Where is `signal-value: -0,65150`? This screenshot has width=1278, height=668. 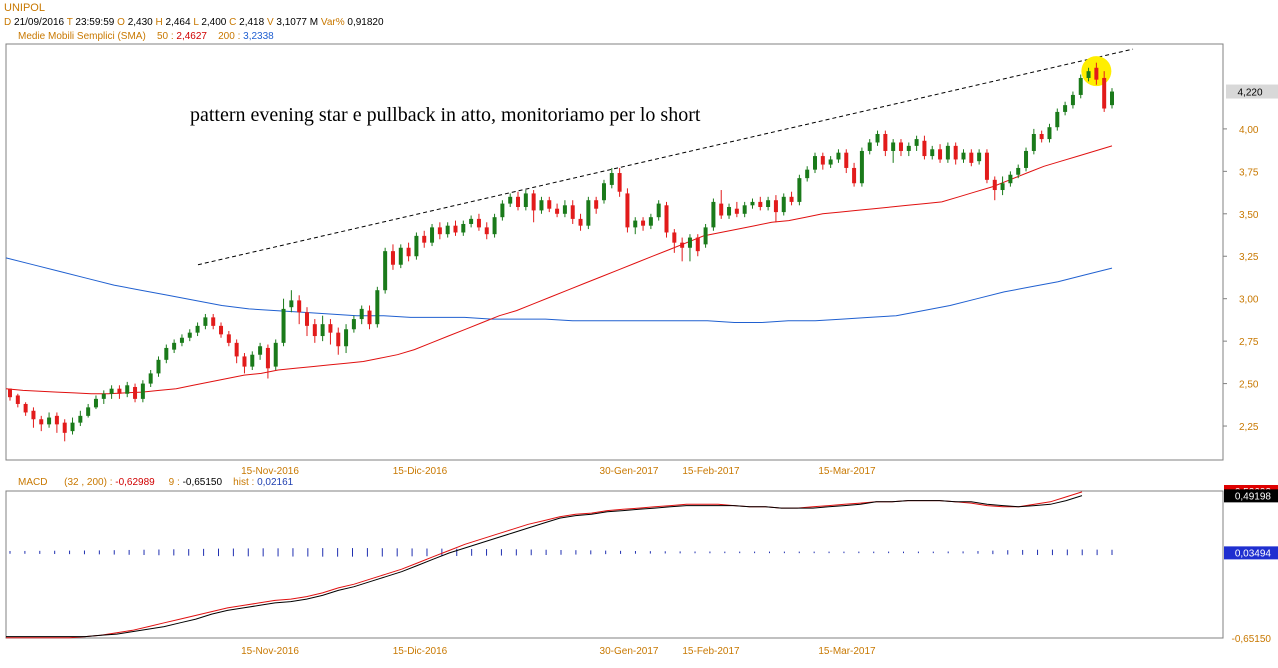 signal-value: -0,65150 is located at coordinates (202, 482).